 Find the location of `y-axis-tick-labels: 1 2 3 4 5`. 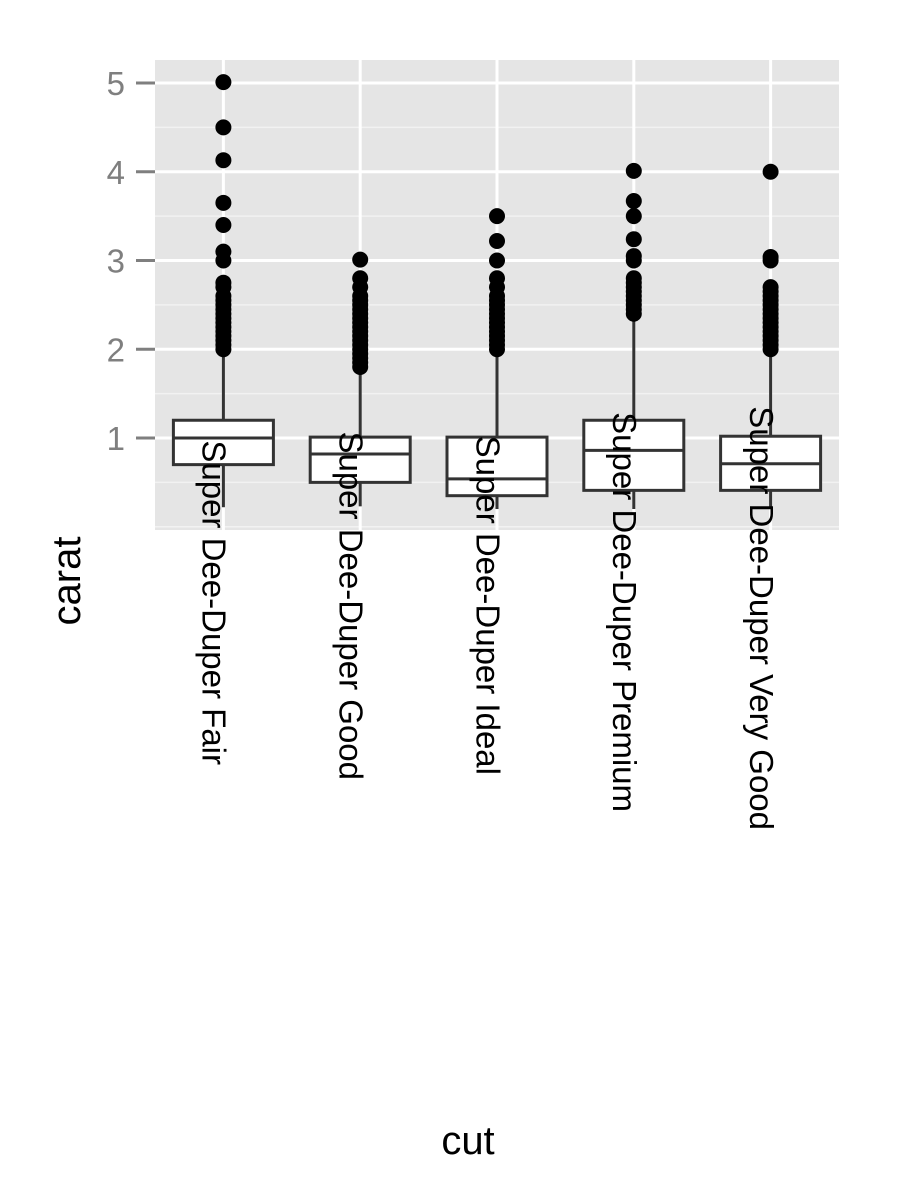

y-axis-tick-labels: 1 2 3 4 5 is located at coordinates (116, 261).